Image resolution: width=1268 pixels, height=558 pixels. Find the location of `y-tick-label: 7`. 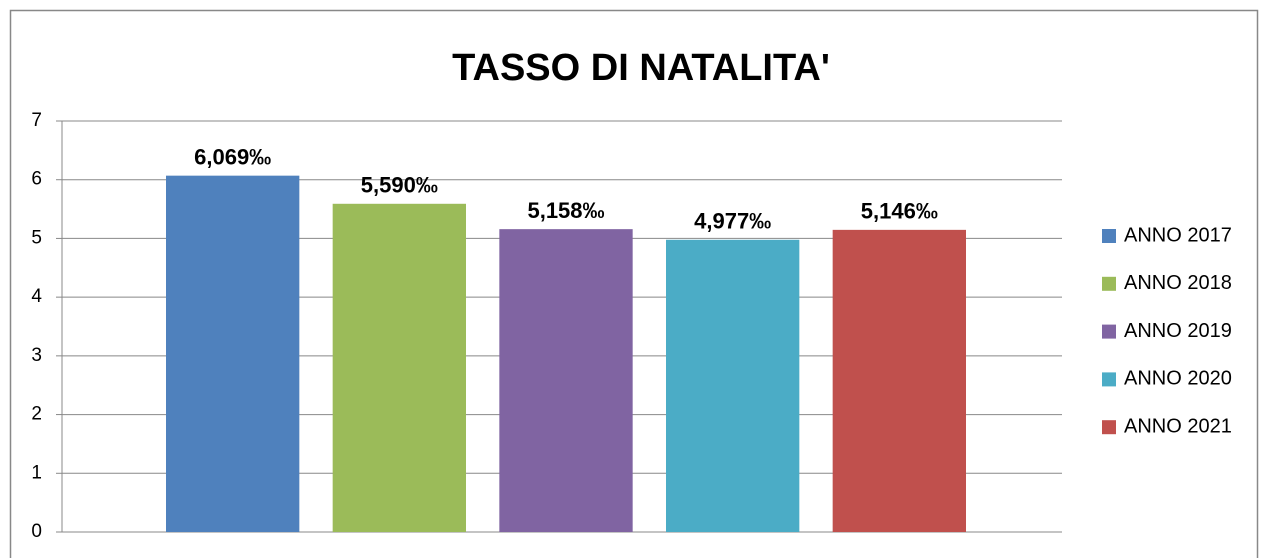

y-tick-label: 7 is located at coordinates (36, 120).